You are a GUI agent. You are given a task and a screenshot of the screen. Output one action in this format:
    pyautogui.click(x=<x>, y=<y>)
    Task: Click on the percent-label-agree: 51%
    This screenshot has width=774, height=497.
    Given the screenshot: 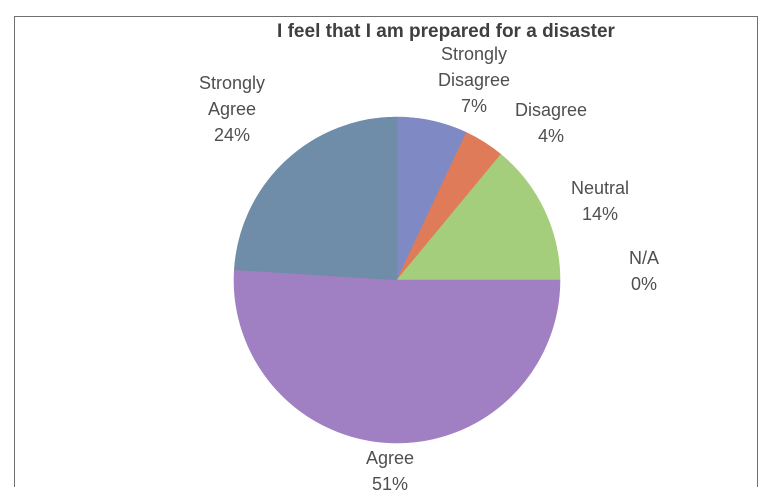 What is the action you would take?
    pyautogui.click(x=390, y=484)
    